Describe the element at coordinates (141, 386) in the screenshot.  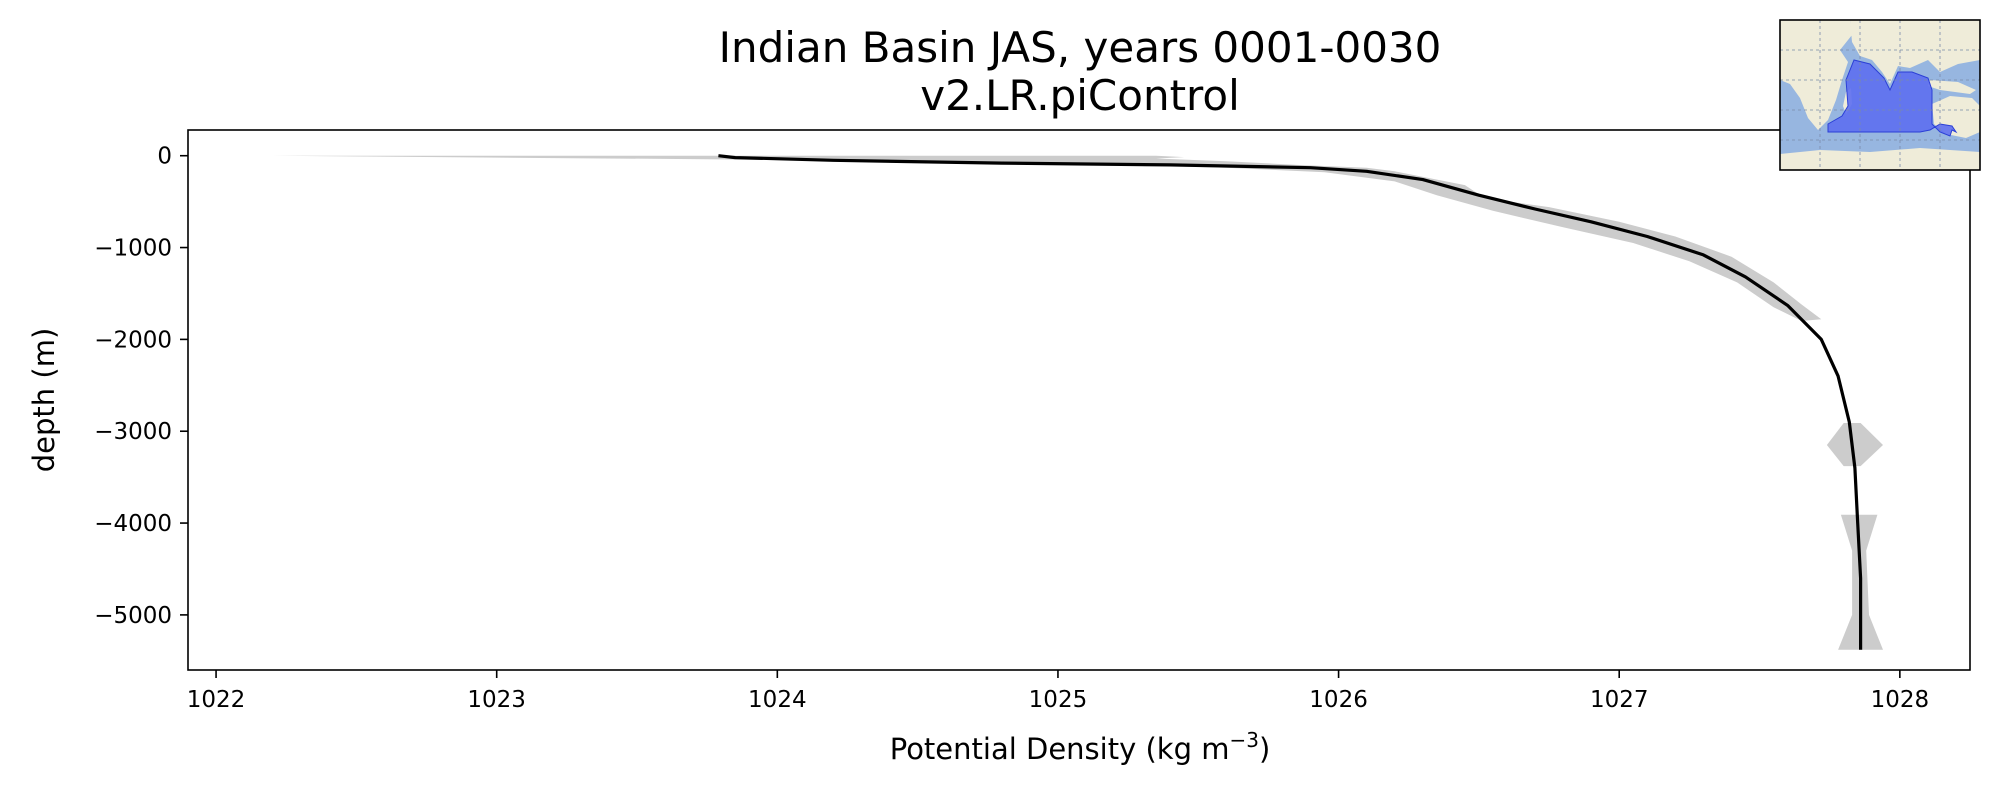
I see `y-axis-ticks: 0 −1000 −2000 −3000 −4000 −5000` at that location.